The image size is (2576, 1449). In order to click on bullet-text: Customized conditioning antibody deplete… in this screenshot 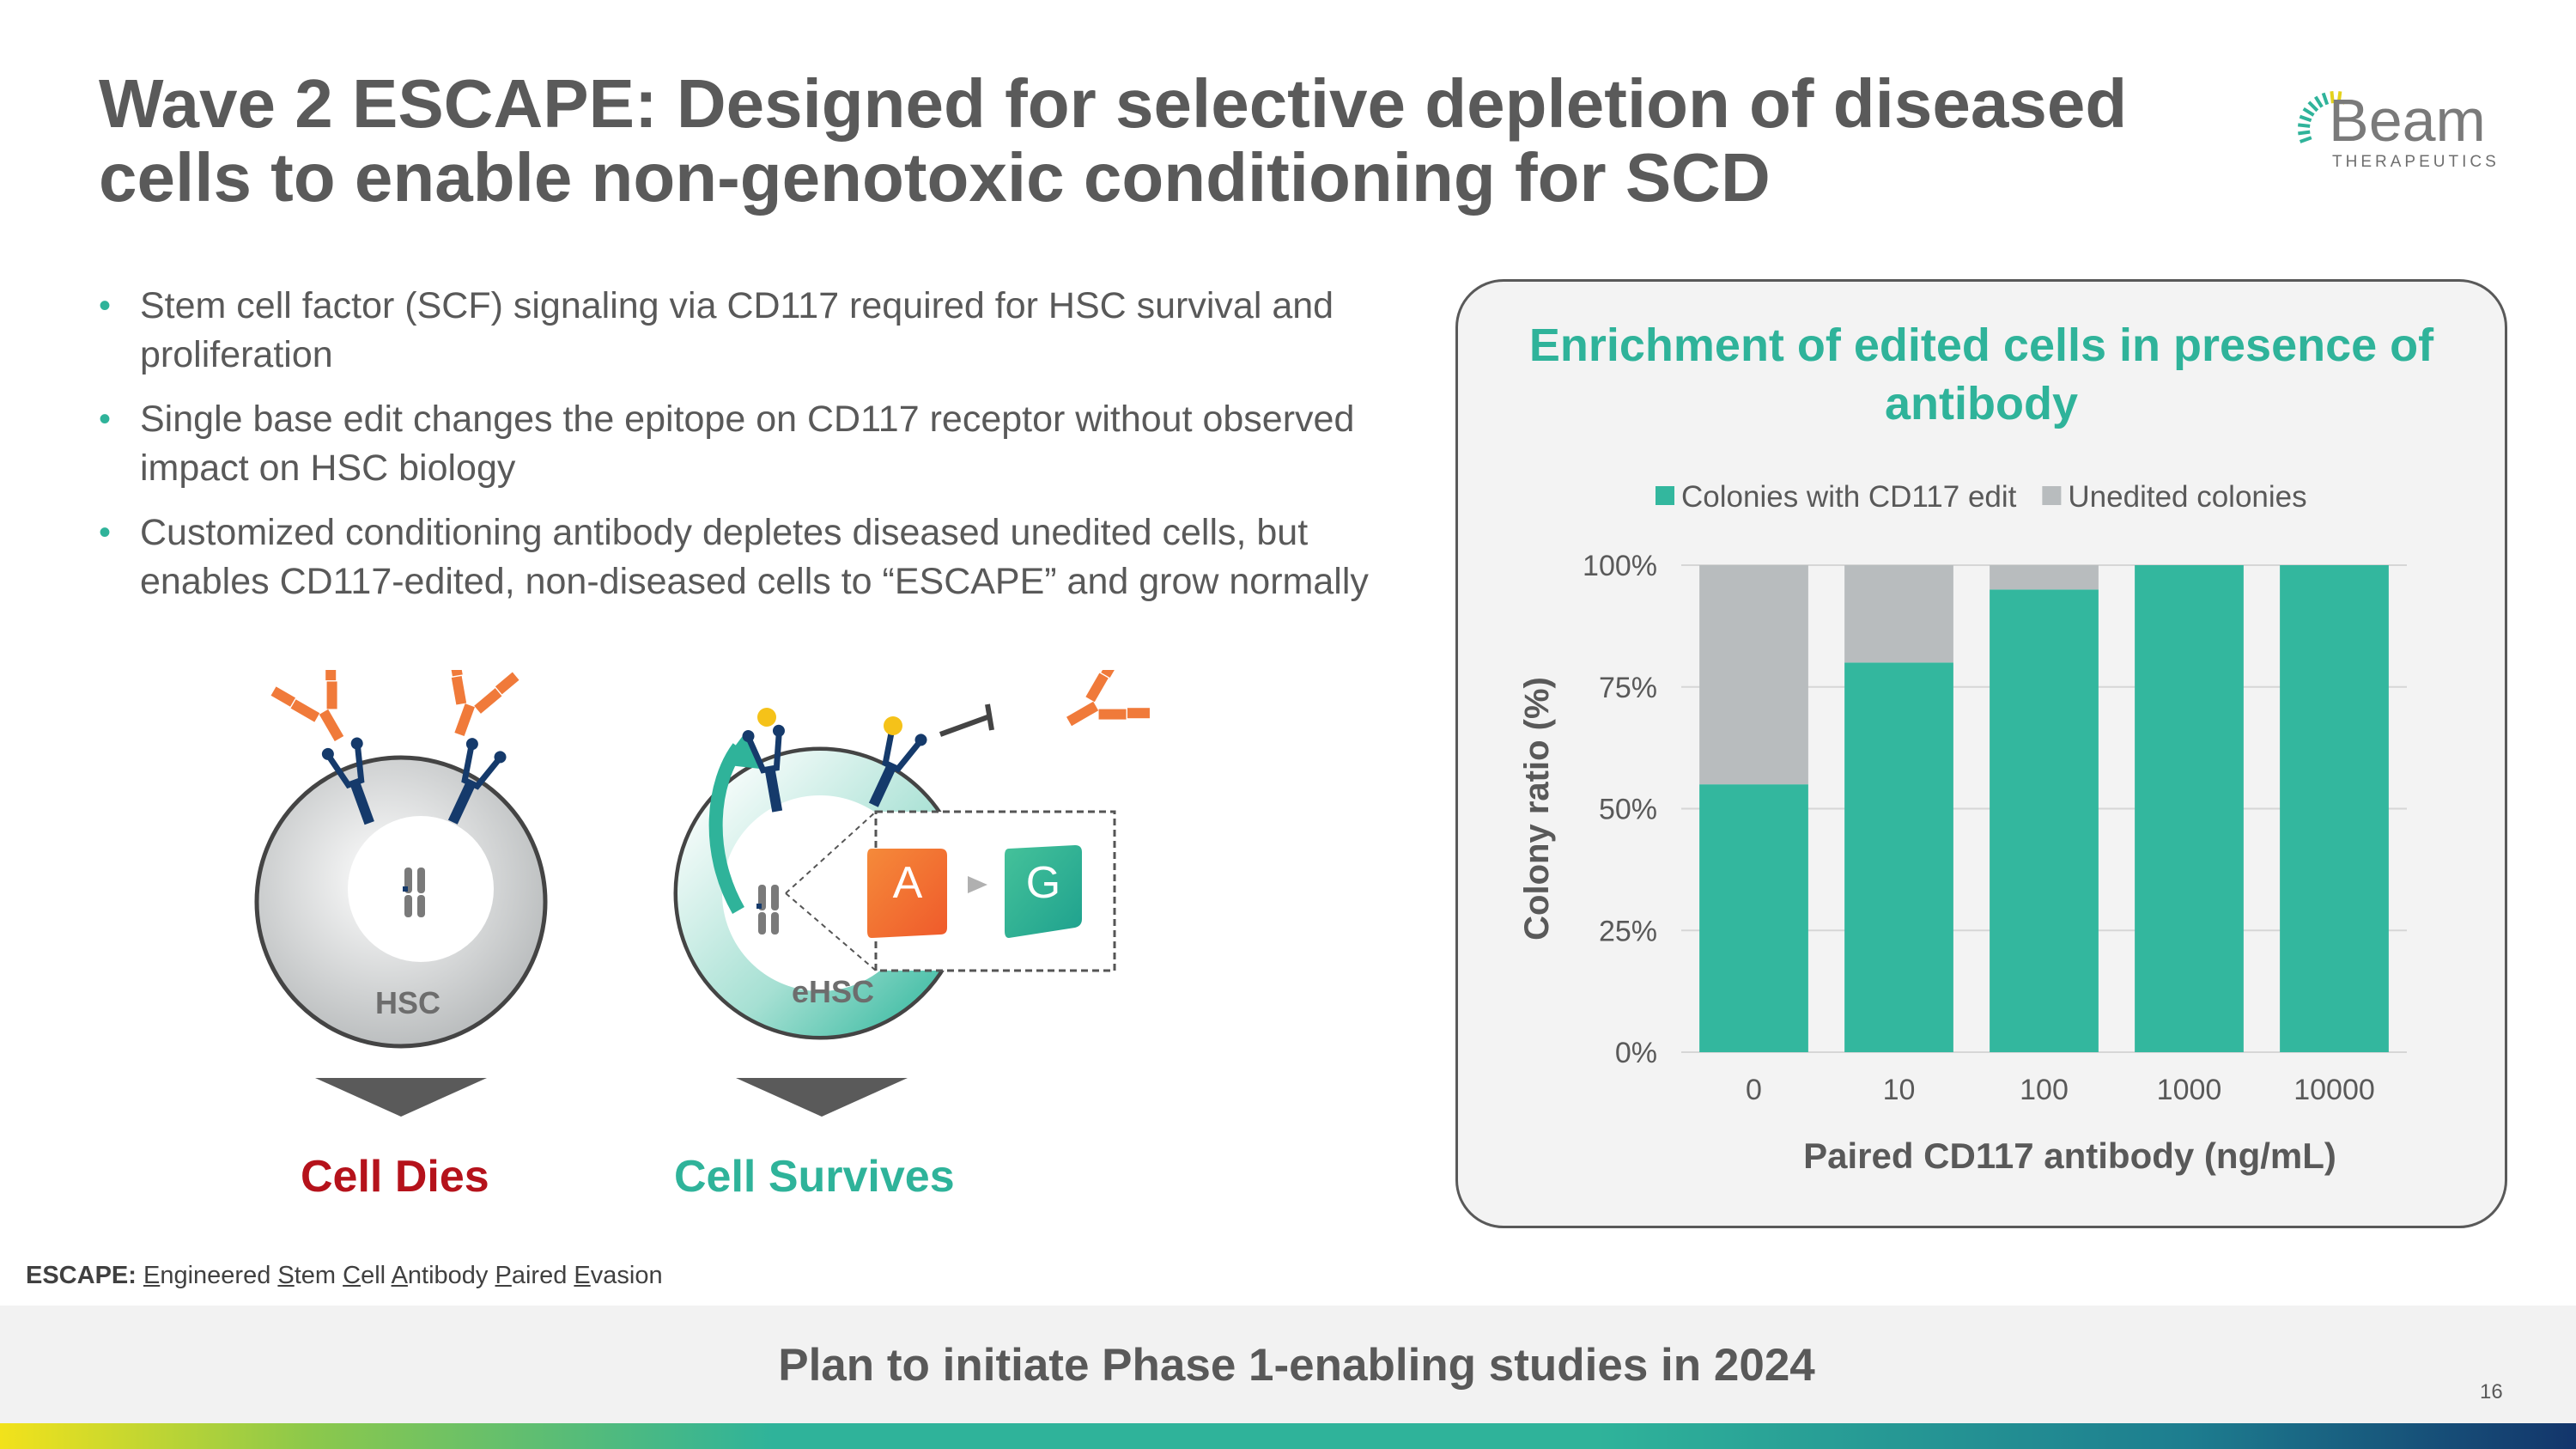, I will do `click(755, 557)`.